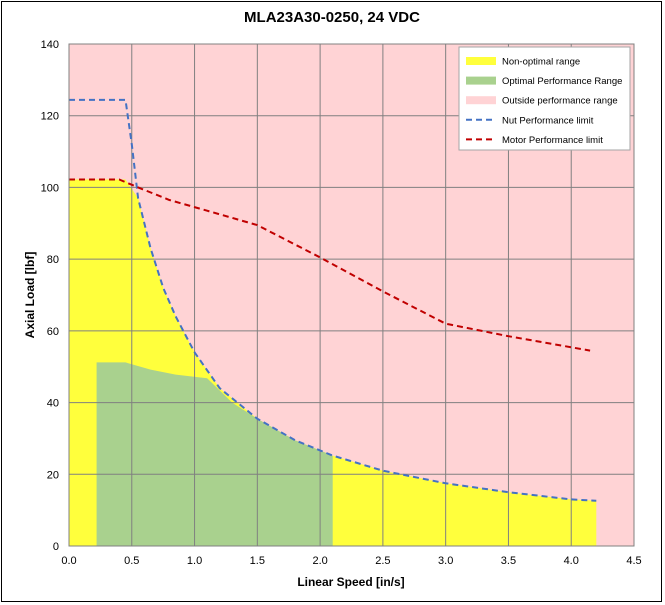 The width and height of the screenshot is (665, 605). I want to click on y-tick-label: 60, so click(53, 332).